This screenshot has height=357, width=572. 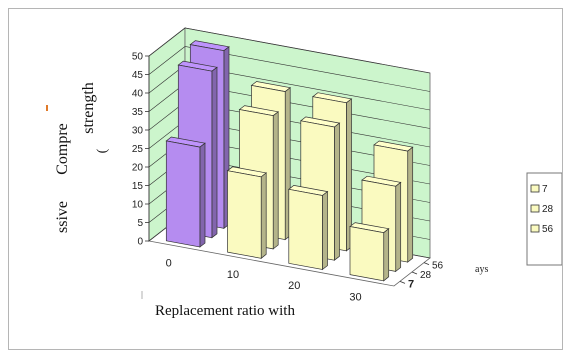 What do you see at coordinates (481, 269) in the screenshot?
I see `depth-axis-label: ays` at bounding box center [481, 269].